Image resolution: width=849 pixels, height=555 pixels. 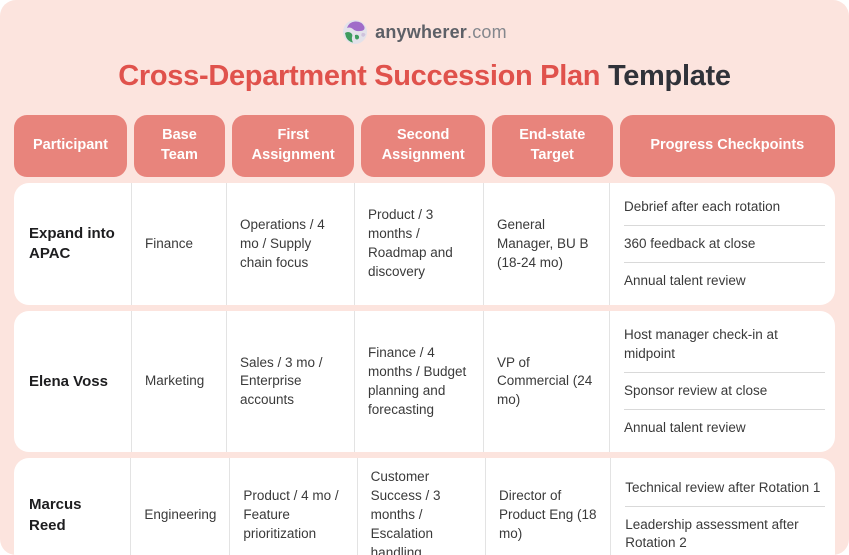 I want to click on column-header-progress-checkpoints: Progress Checkpoints, so click(x=727, y=145).